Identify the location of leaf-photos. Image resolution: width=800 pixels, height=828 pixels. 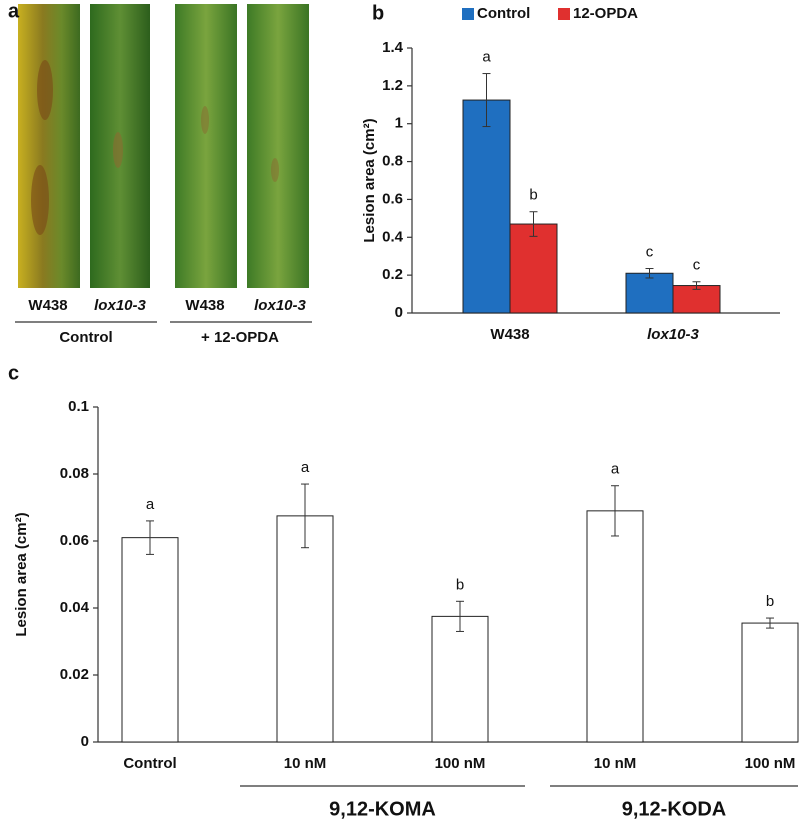
(163, 146).